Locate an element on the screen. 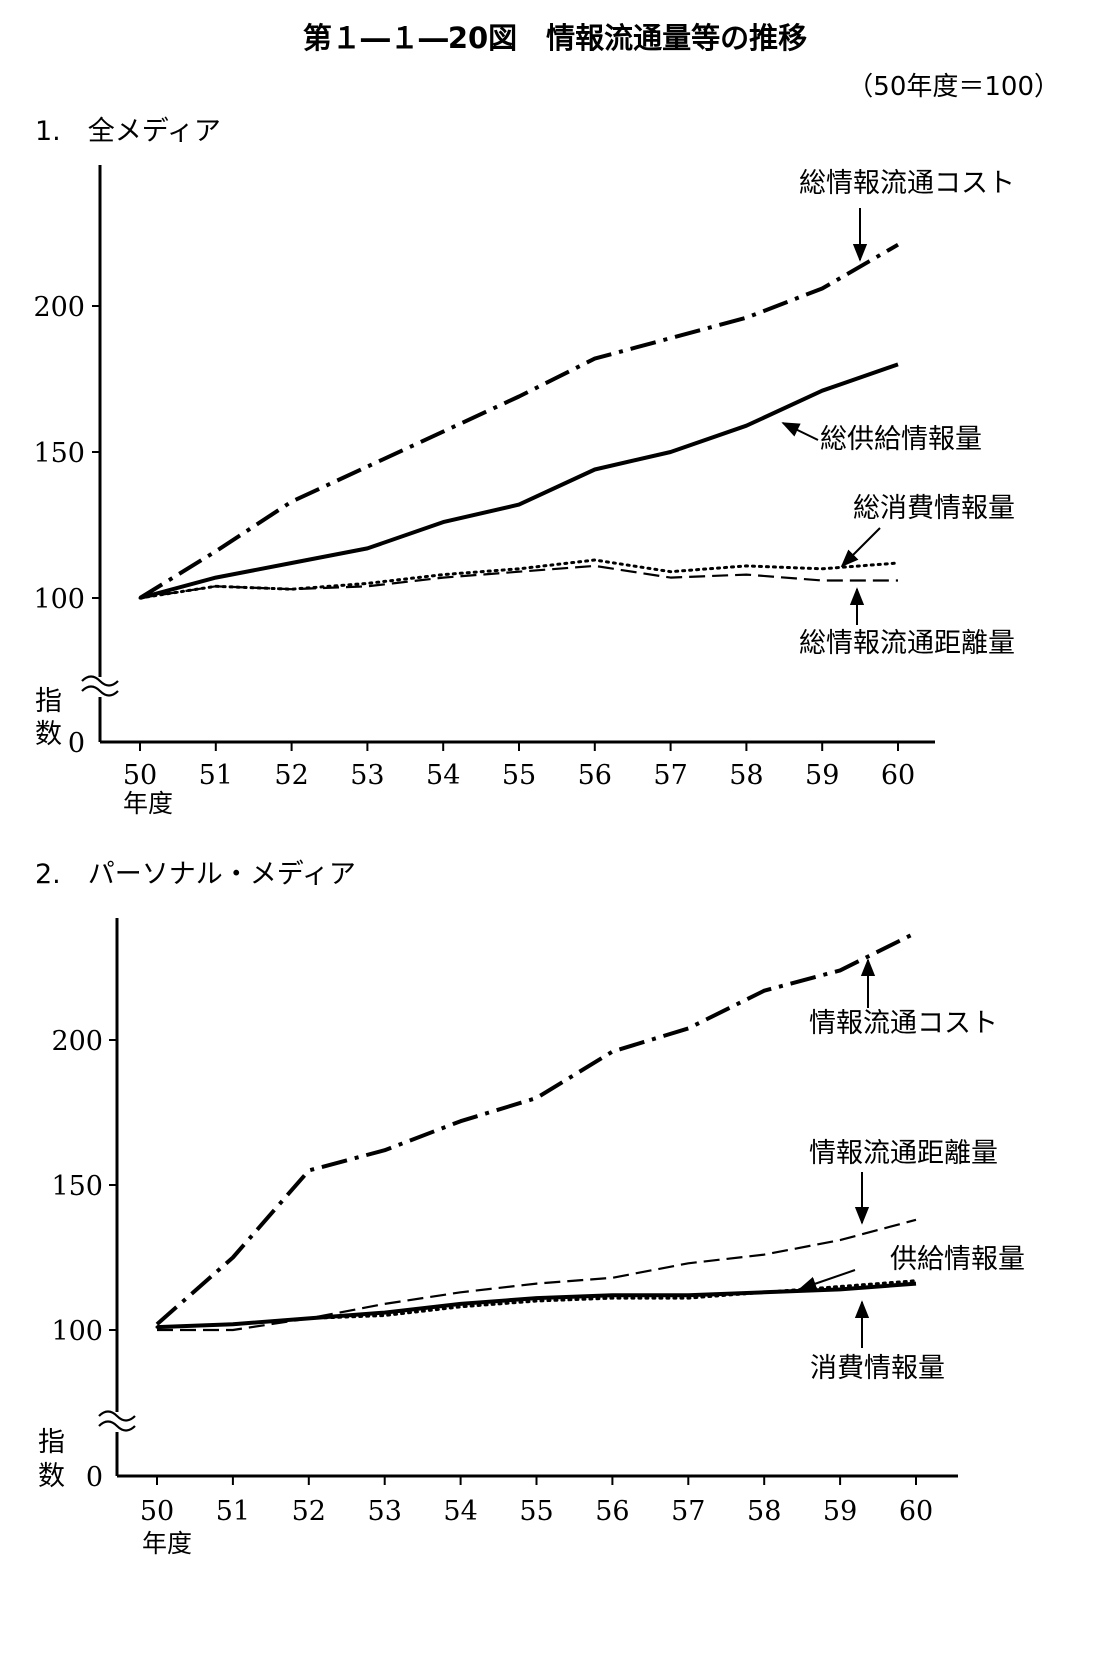 The width and height of the screenshot is (1111, 1667). panel-title: 1. 全メディア is located at coordinates (128, 131).